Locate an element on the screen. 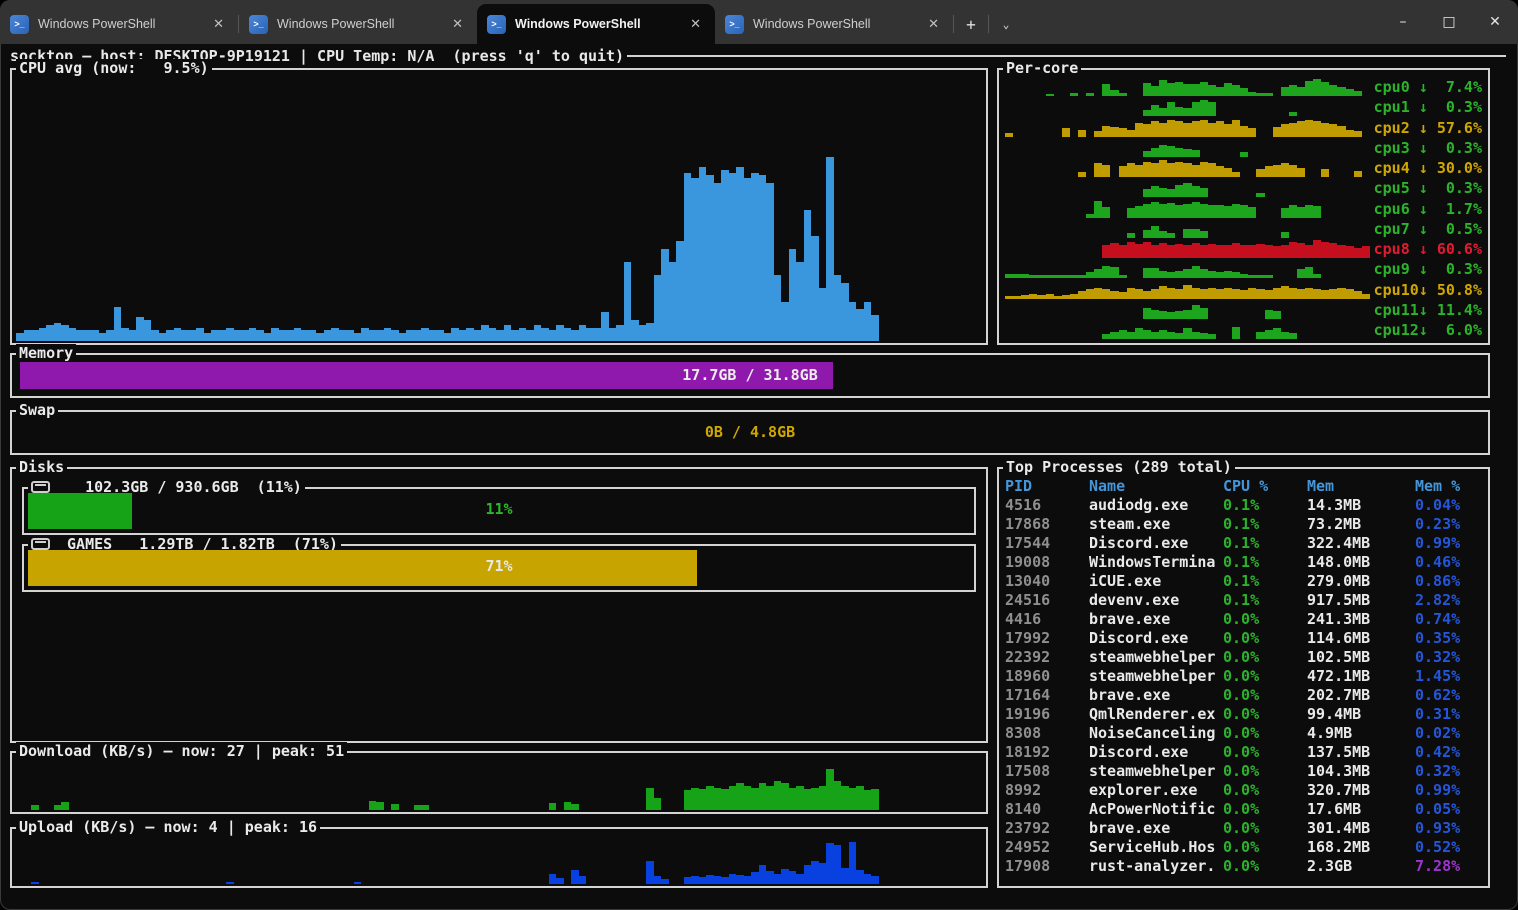 This screenshot has width=1518, height=910. process-row: 24516 devenv.exe 0.1% 917.5MB 2.82% is located at coordinates (1243, 600).